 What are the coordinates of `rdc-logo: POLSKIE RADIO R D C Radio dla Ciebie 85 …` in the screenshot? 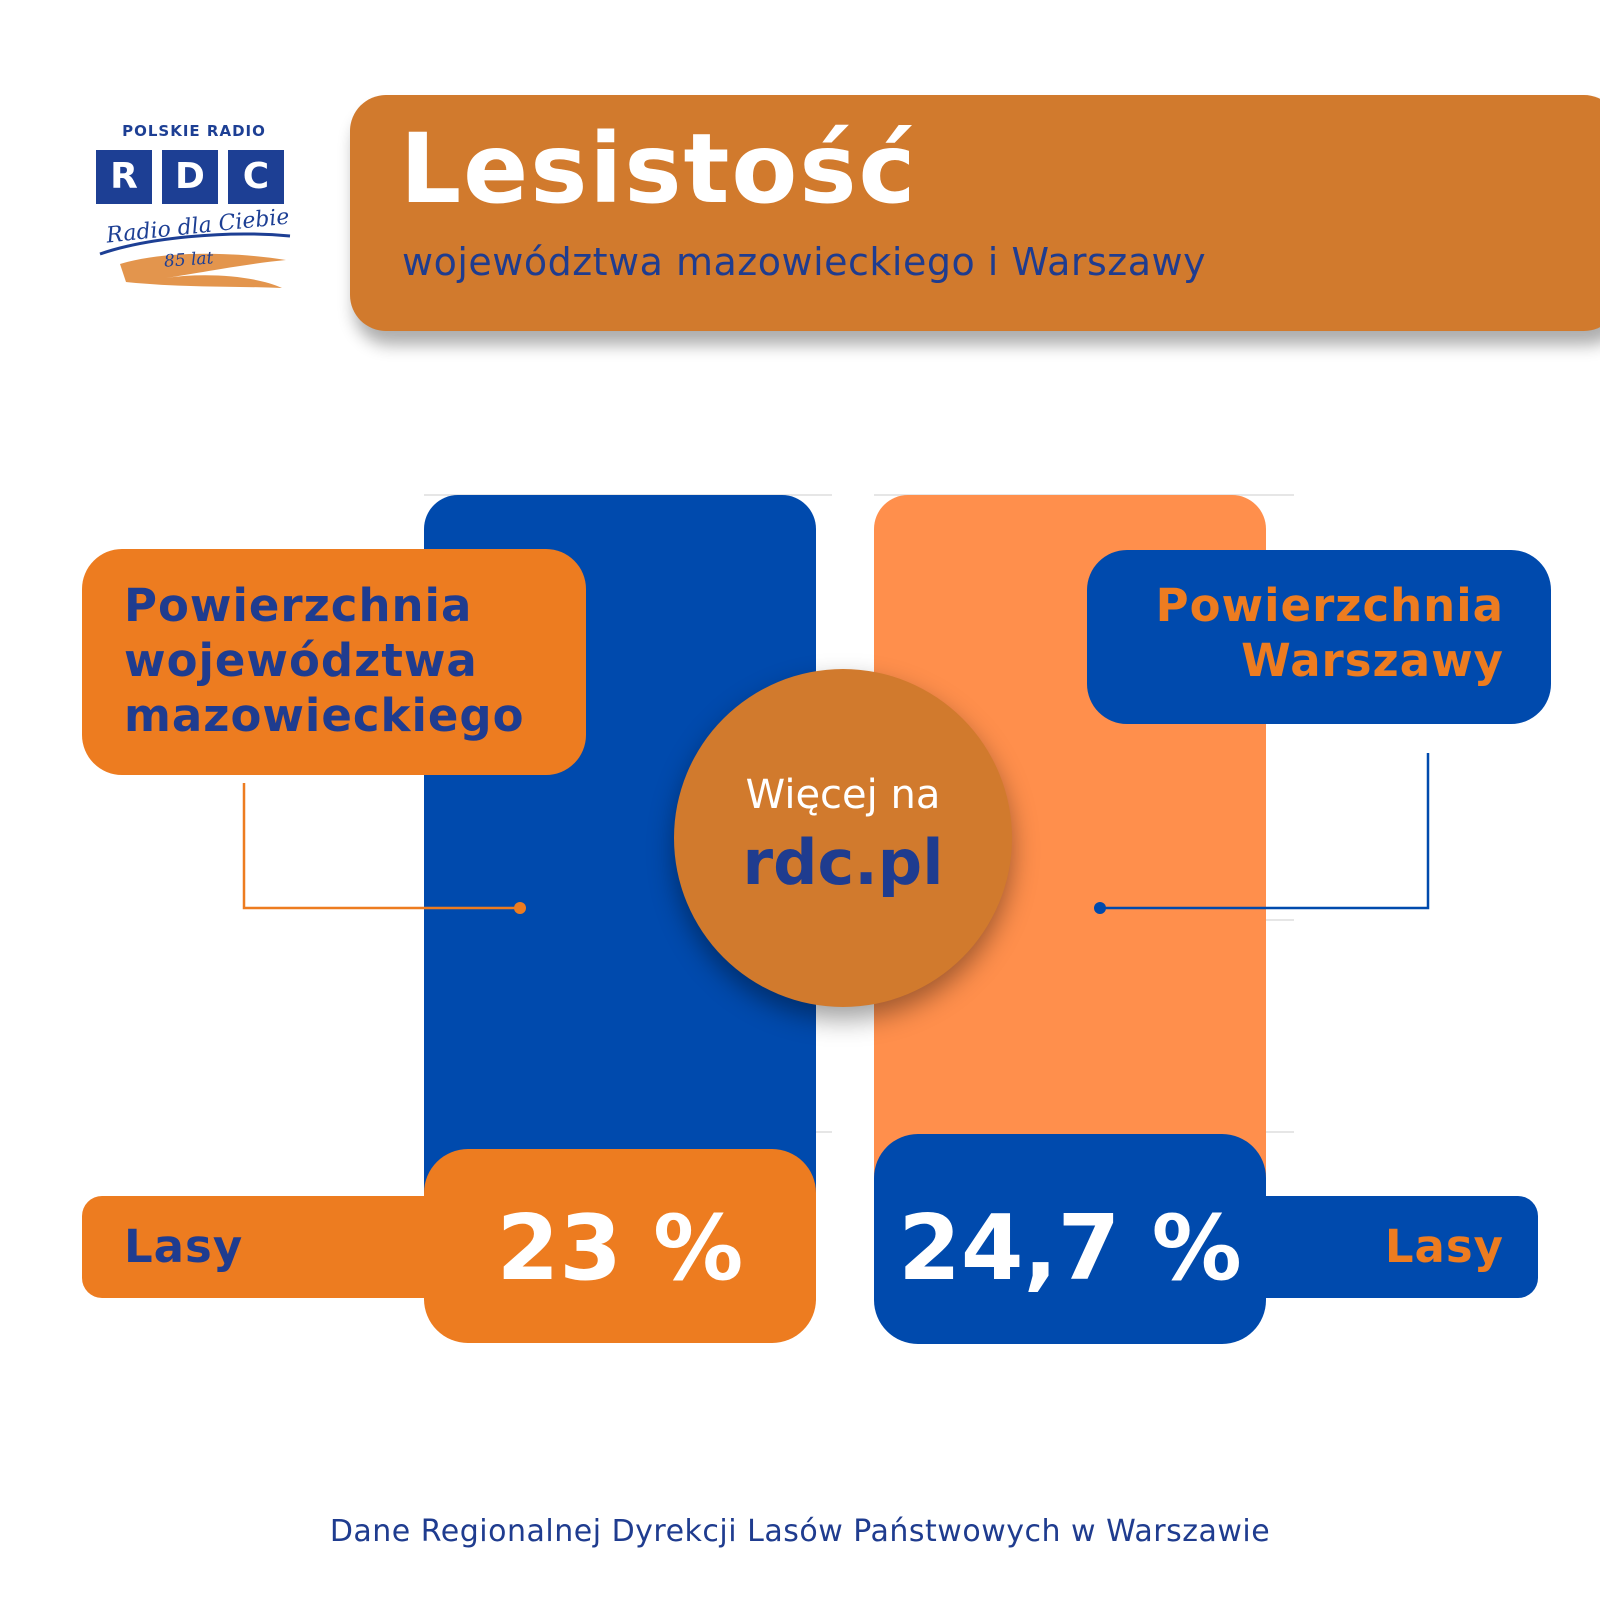 It's located at (196, 217).